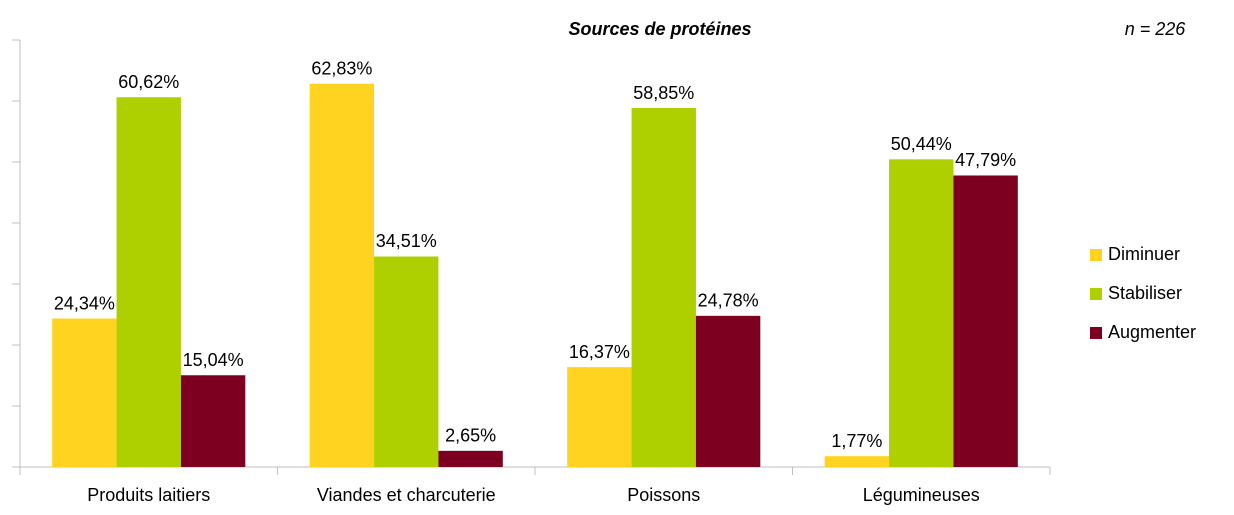 The image size is (1234, 515). I want to click on x-tick-label: Viandes et charcuterie, so click(406, 495).